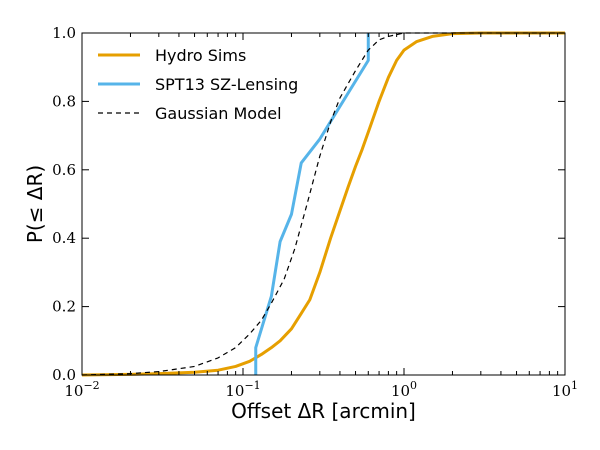 This screenshot has width=600, height=450. Describe the element at coordinates (226, 84) in the screenshot. I see `legend-label: SPT13 SZ-Lensing` at that location.